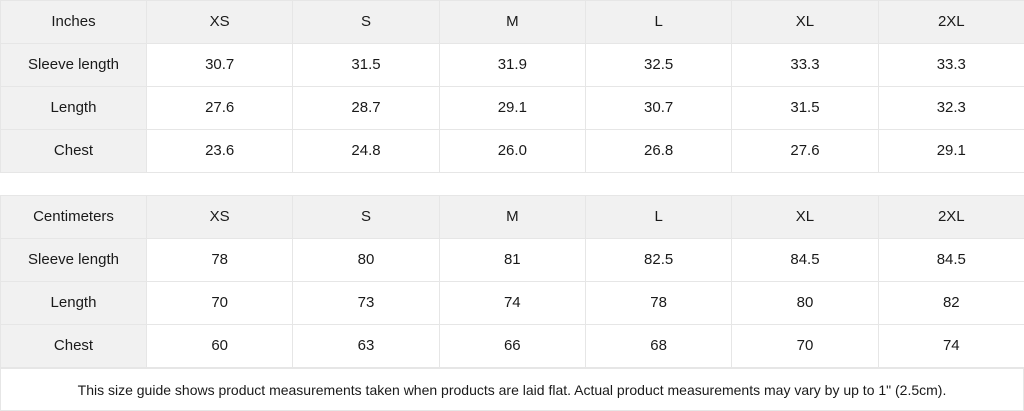  Describe the element at coordinates (950, 108) in the screenshot. I see `cell-inches-length-2xl: 32.3` at that location.